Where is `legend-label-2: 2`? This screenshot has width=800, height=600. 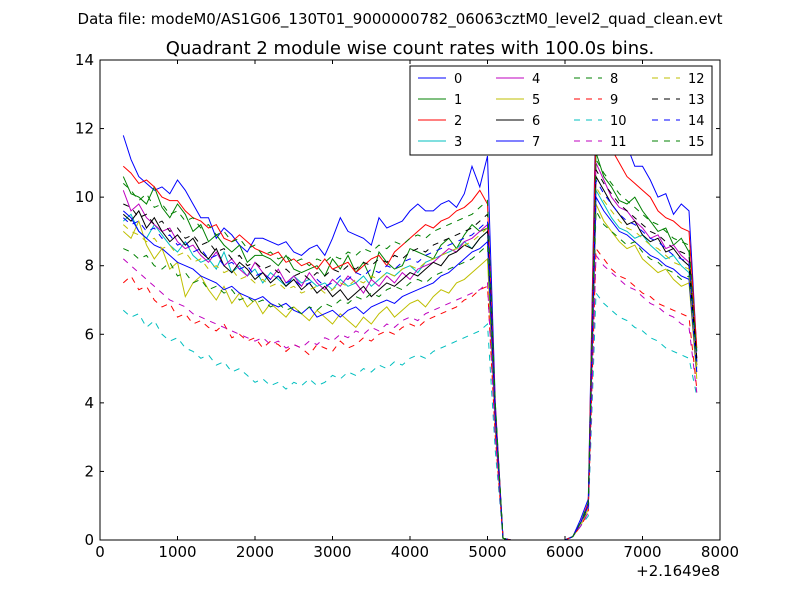 legend-label-2: 2 is located at coordinates (458, 121).